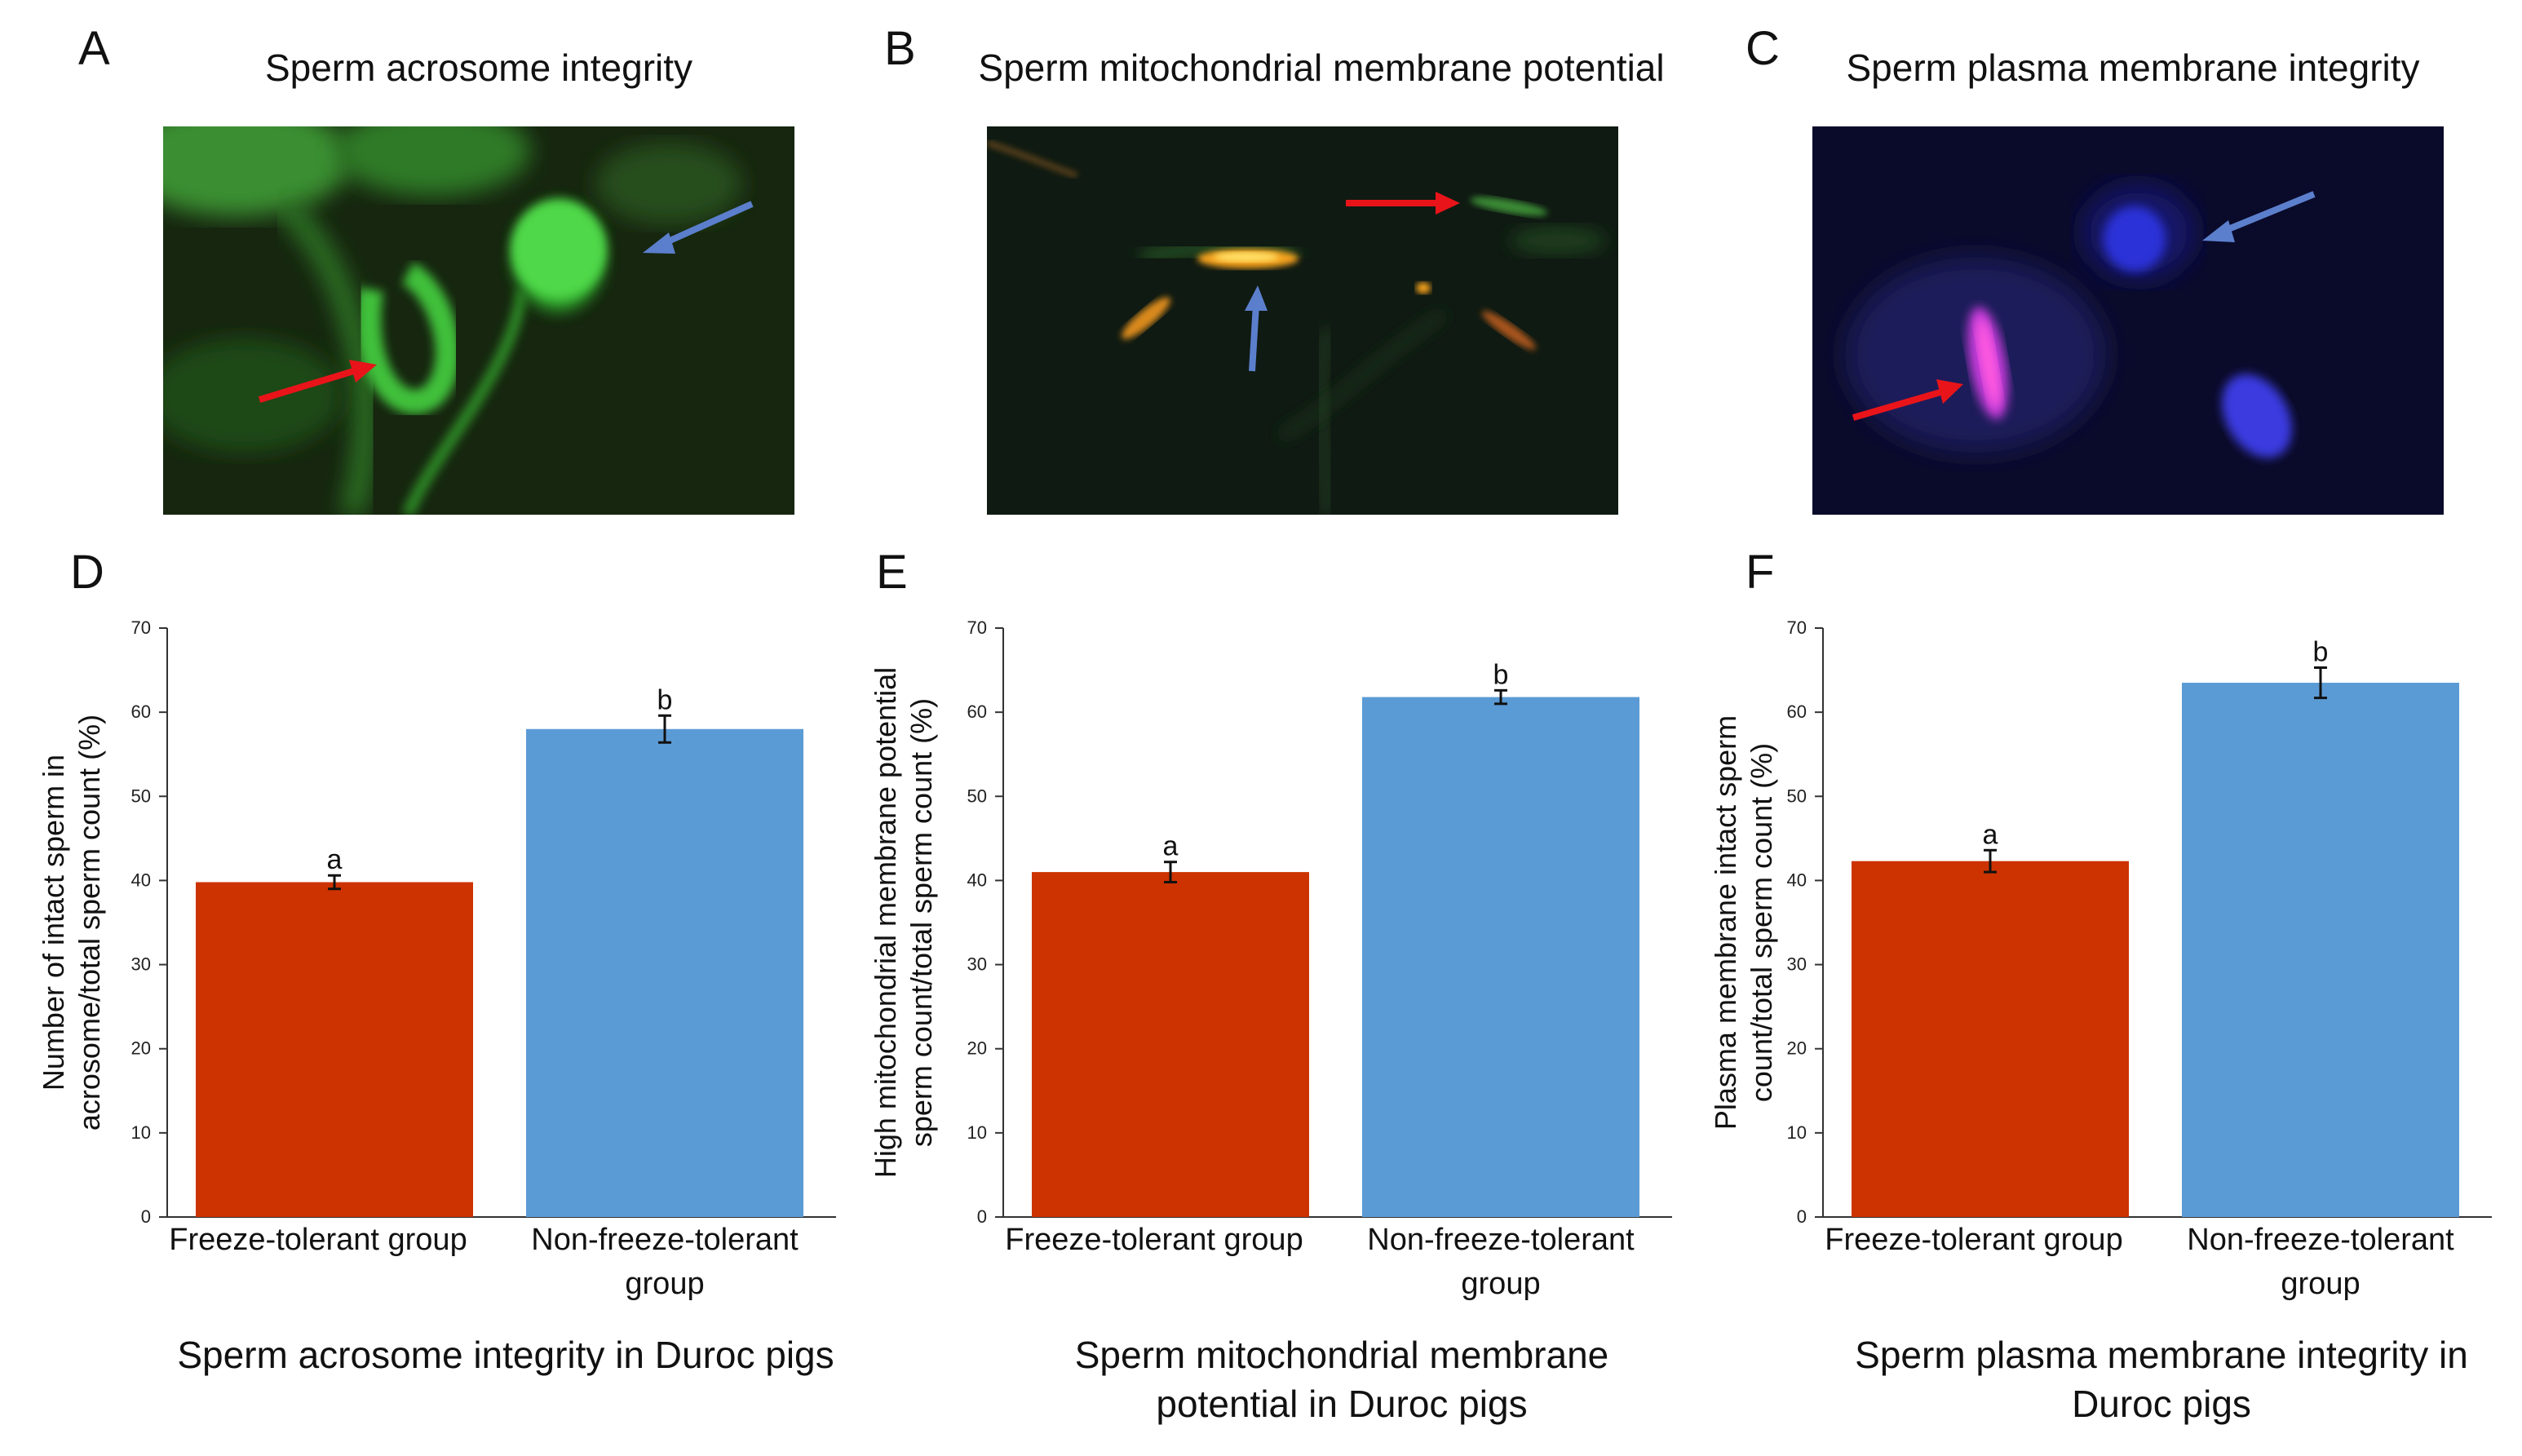 The height and width of the screenshot is (1456, 2522). I want to click on panel-letter-d: D, so click(87, 572).